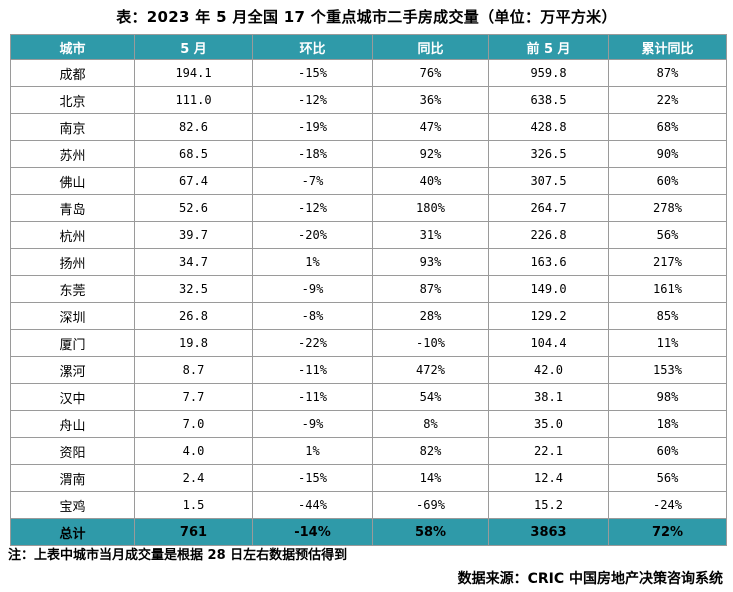 This screenshot has width=733, height=592. I want to click on table-row: 杭州 39.7 -20% 31% 226.8 56%, so click(368, 235).